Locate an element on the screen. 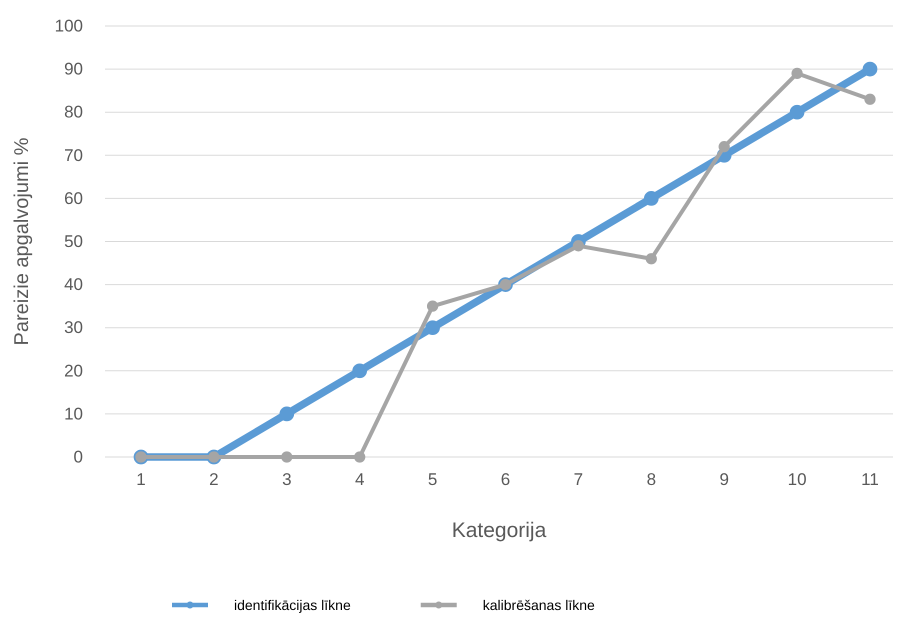 Image resolution: width=897 pixels, height=620 pixels. y-tick-label: 70 is located at coordinates (73, 155).